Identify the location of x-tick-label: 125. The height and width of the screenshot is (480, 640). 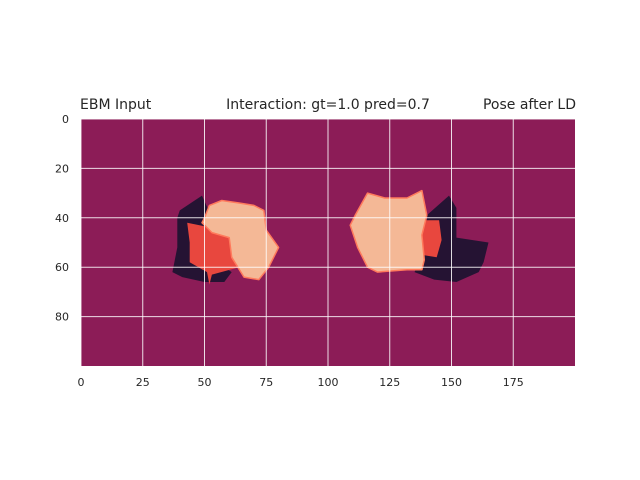
(389, 382).